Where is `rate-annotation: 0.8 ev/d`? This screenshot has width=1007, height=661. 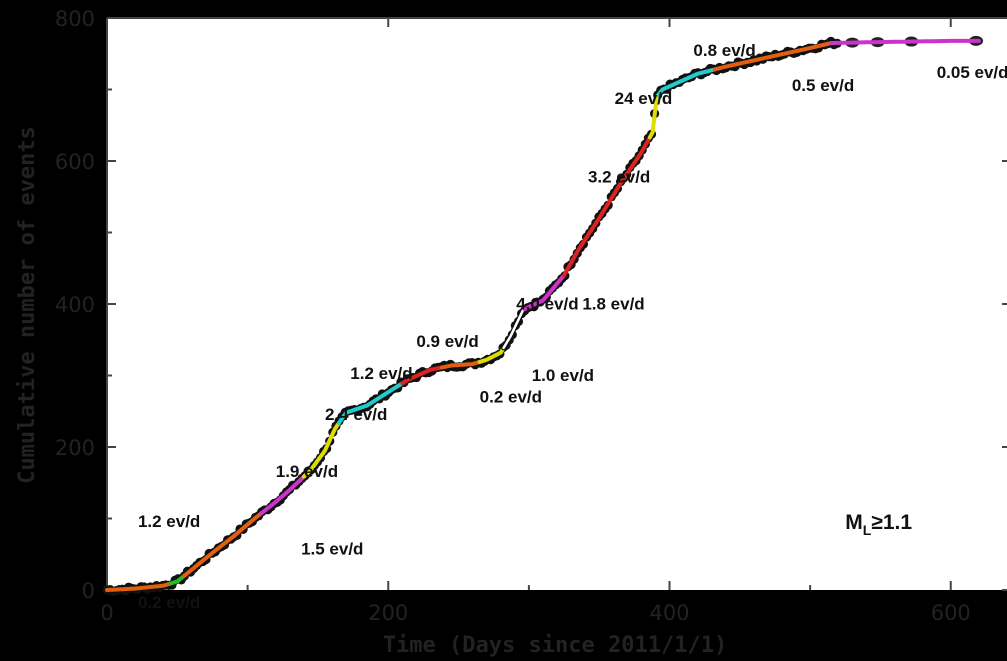
rate-annotation: 0.8 ev/d is located at coordinates (724, 50).